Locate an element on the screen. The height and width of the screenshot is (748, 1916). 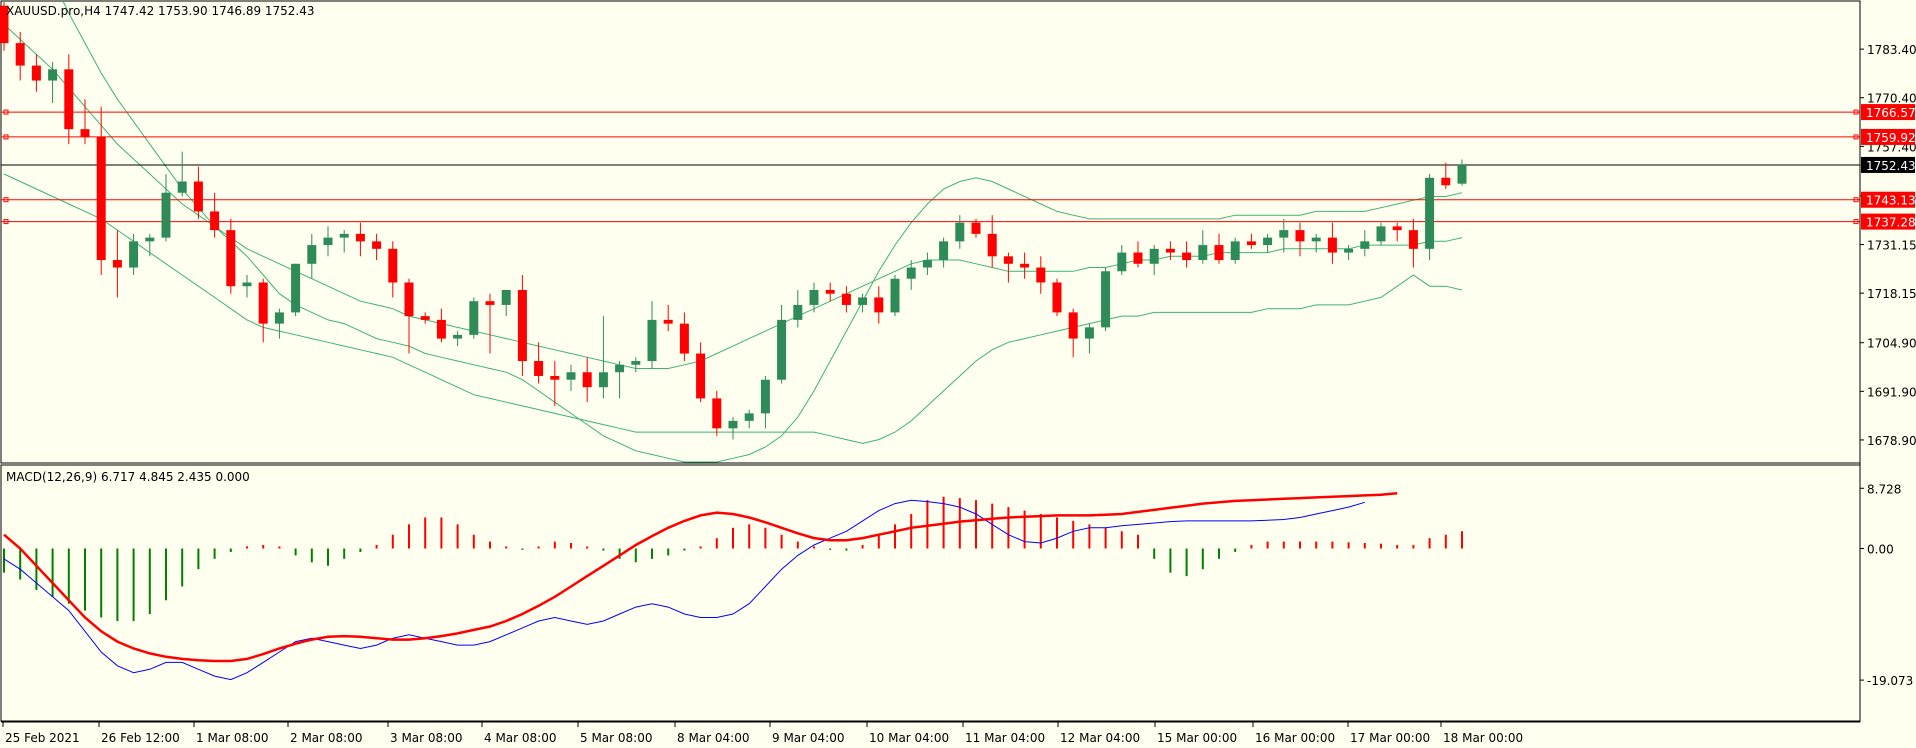
price-tag-label: 1737.28 is located at coordinates (1891, 223).